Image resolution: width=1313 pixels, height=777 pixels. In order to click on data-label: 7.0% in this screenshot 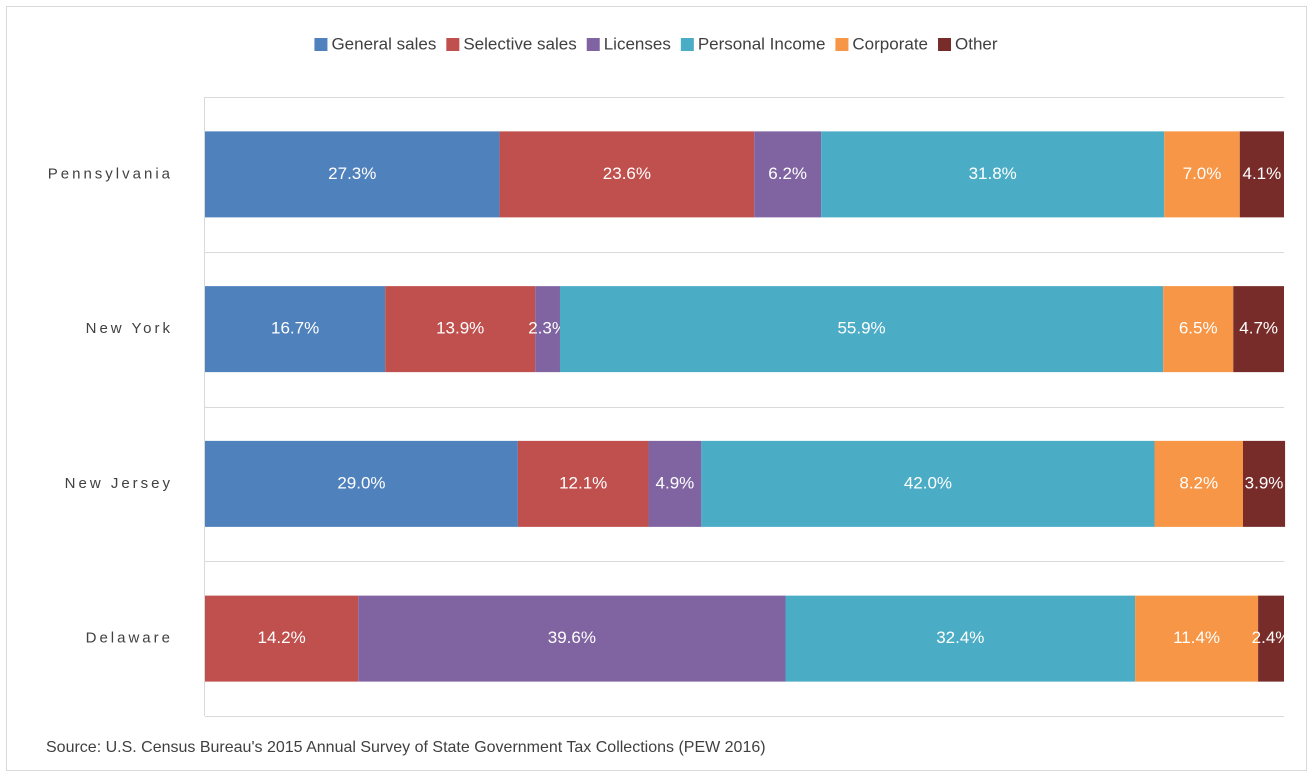, I will do `click(1202, 173)`.